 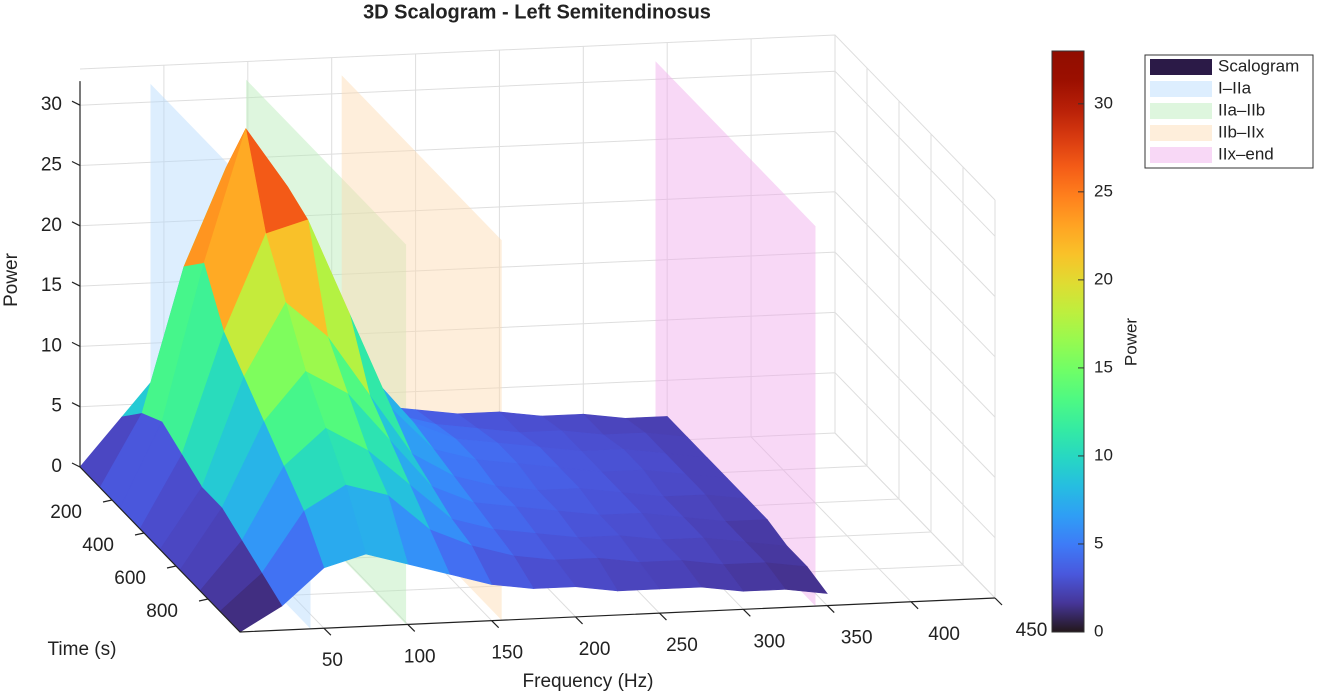 What do you see at coordinates (1103, 454) in the screenshot?
I see `colorbar-tick-label: 10` at bounding box center [1103, 454].